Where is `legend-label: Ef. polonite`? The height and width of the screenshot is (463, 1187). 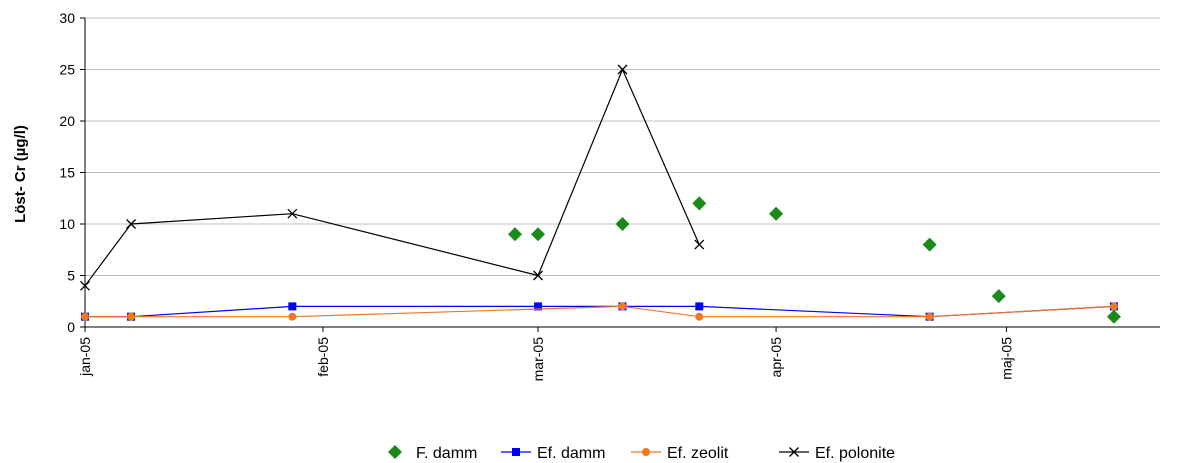 legend-label: Ef. polonite is located at coordinates (855, 453).